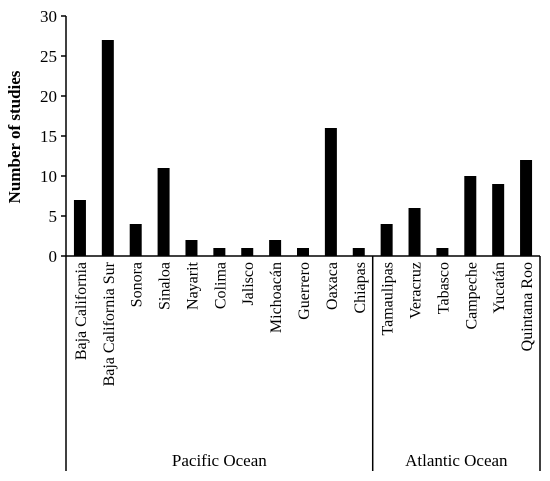 This screenshot has height=481, width=550. I want to click on group-label: Pacific Ocean, so click(219, 460).